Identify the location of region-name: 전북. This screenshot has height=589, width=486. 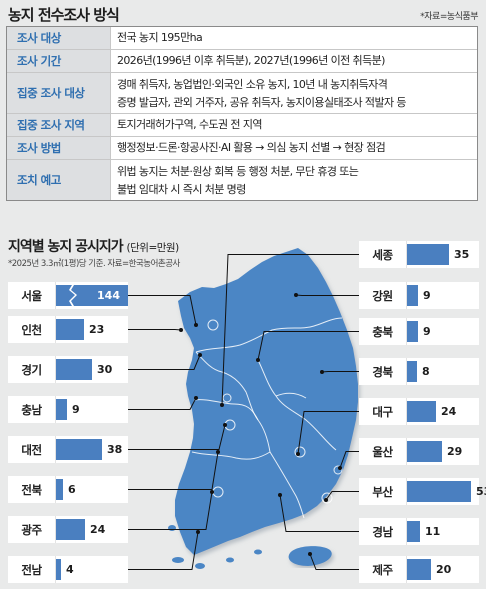
(31, 489).